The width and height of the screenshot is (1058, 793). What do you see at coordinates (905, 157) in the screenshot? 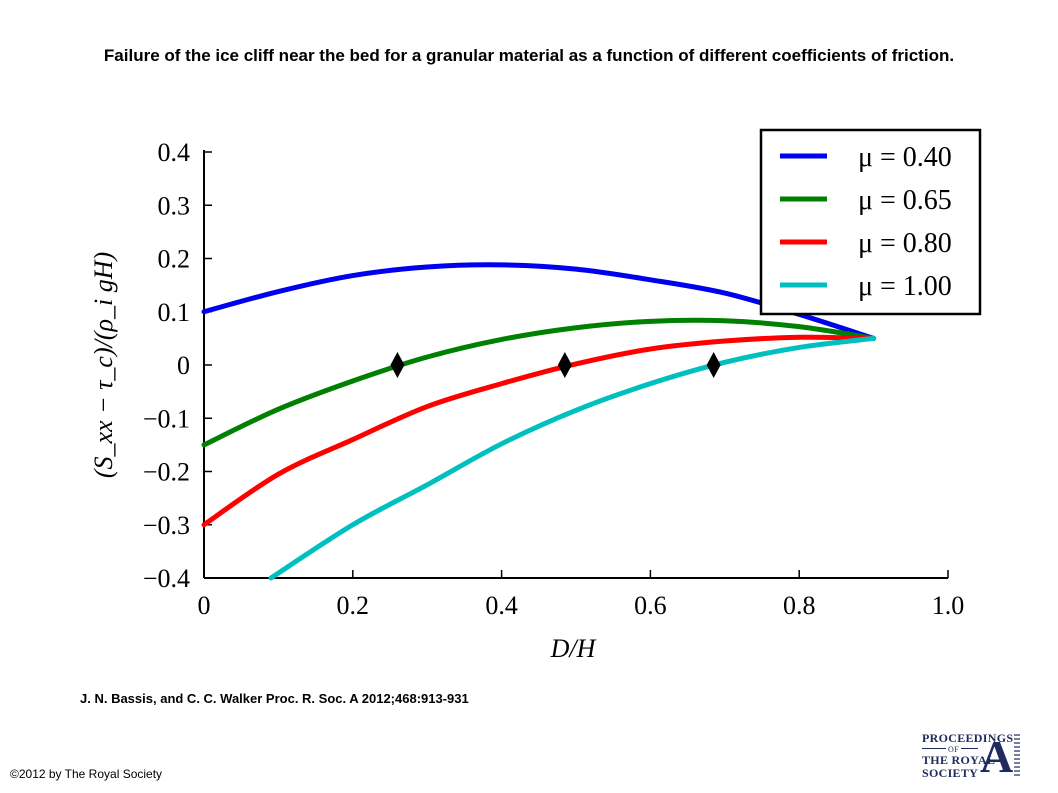
I see `legend-label-1: μ = 0.40` at bounding box center [905, 157].